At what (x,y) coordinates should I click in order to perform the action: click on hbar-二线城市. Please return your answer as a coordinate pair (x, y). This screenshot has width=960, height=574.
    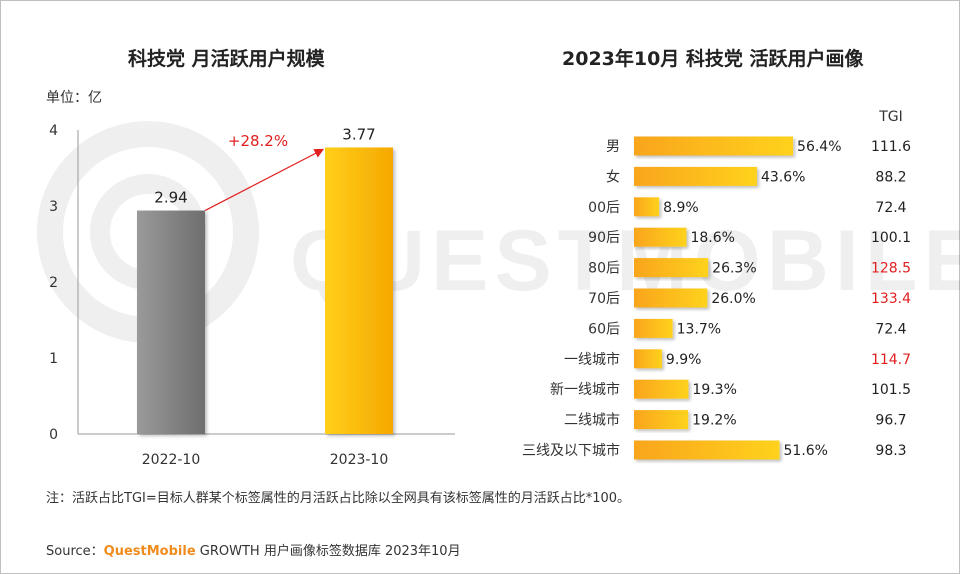
    Looking at the image, I should click on (661, 420).